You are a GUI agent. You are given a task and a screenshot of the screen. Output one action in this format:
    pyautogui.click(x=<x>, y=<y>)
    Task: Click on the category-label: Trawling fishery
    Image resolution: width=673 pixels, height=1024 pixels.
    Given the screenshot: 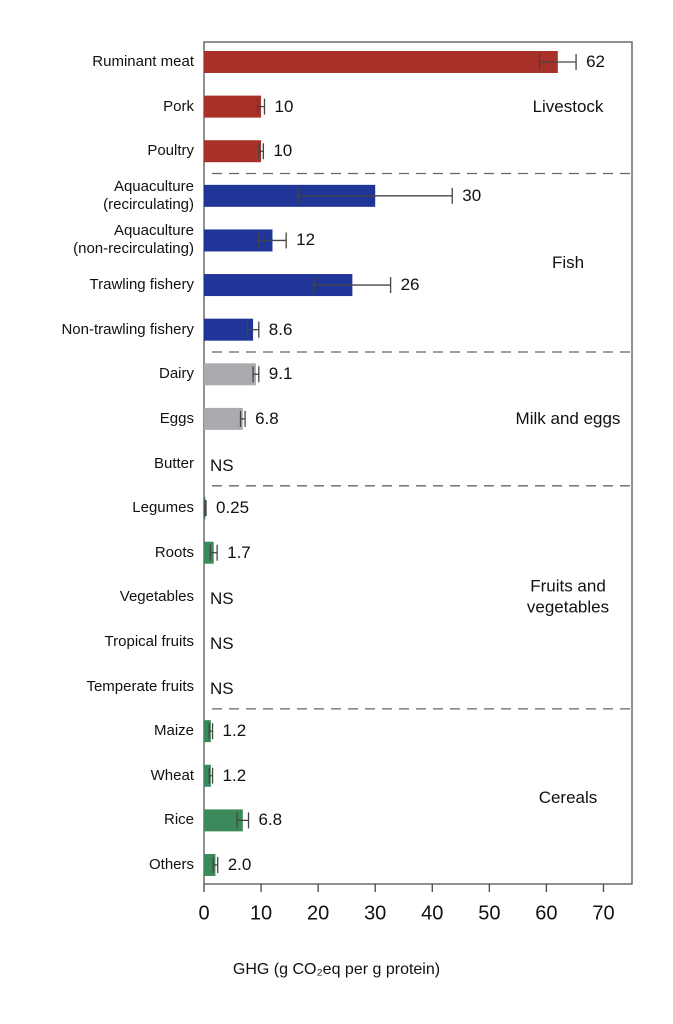 What is the action you would take?
    pyautogui.click(x=141, y=285)
    